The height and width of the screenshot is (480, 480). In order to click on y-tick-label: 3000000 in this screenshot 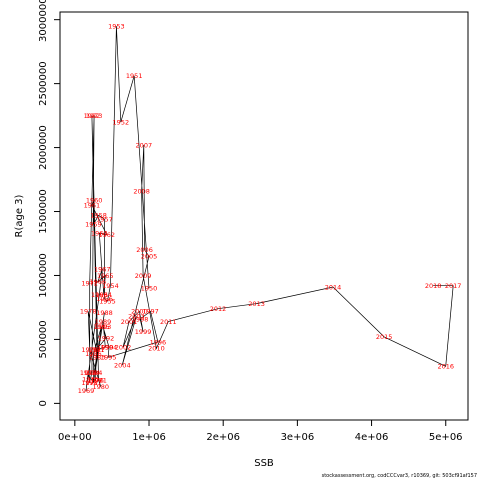, I will do `click(43, 21)`.